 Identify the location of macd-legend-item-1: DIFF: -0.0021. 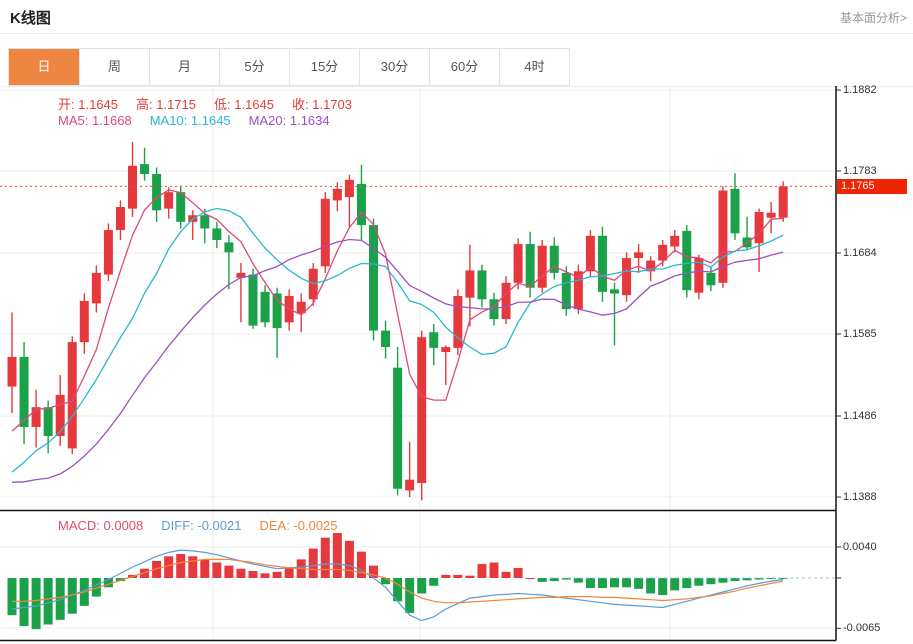
(201, 525).